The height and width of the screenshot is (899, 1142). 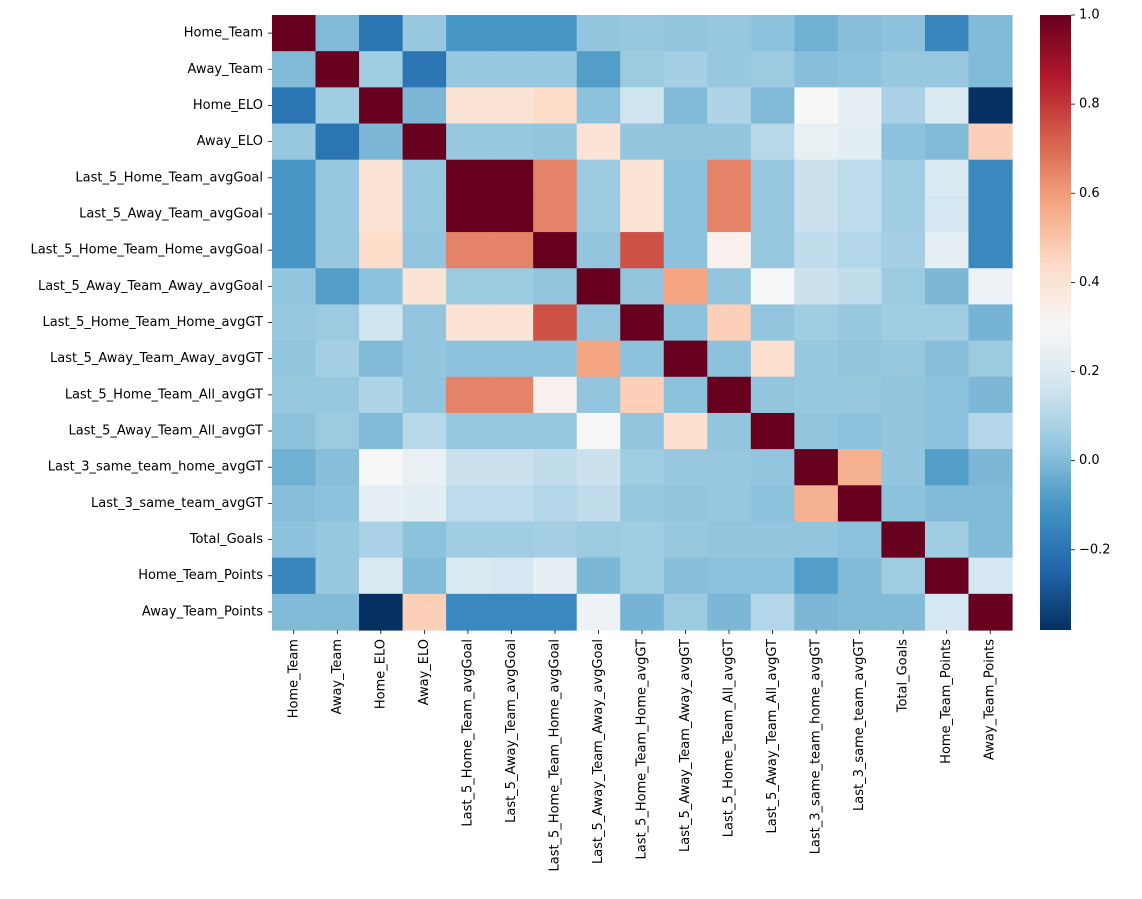 What do you see at coordinates (223, 33) in the screenshot?
I see `y-tick-label: Home_Team` at bounding box center [223, 33].